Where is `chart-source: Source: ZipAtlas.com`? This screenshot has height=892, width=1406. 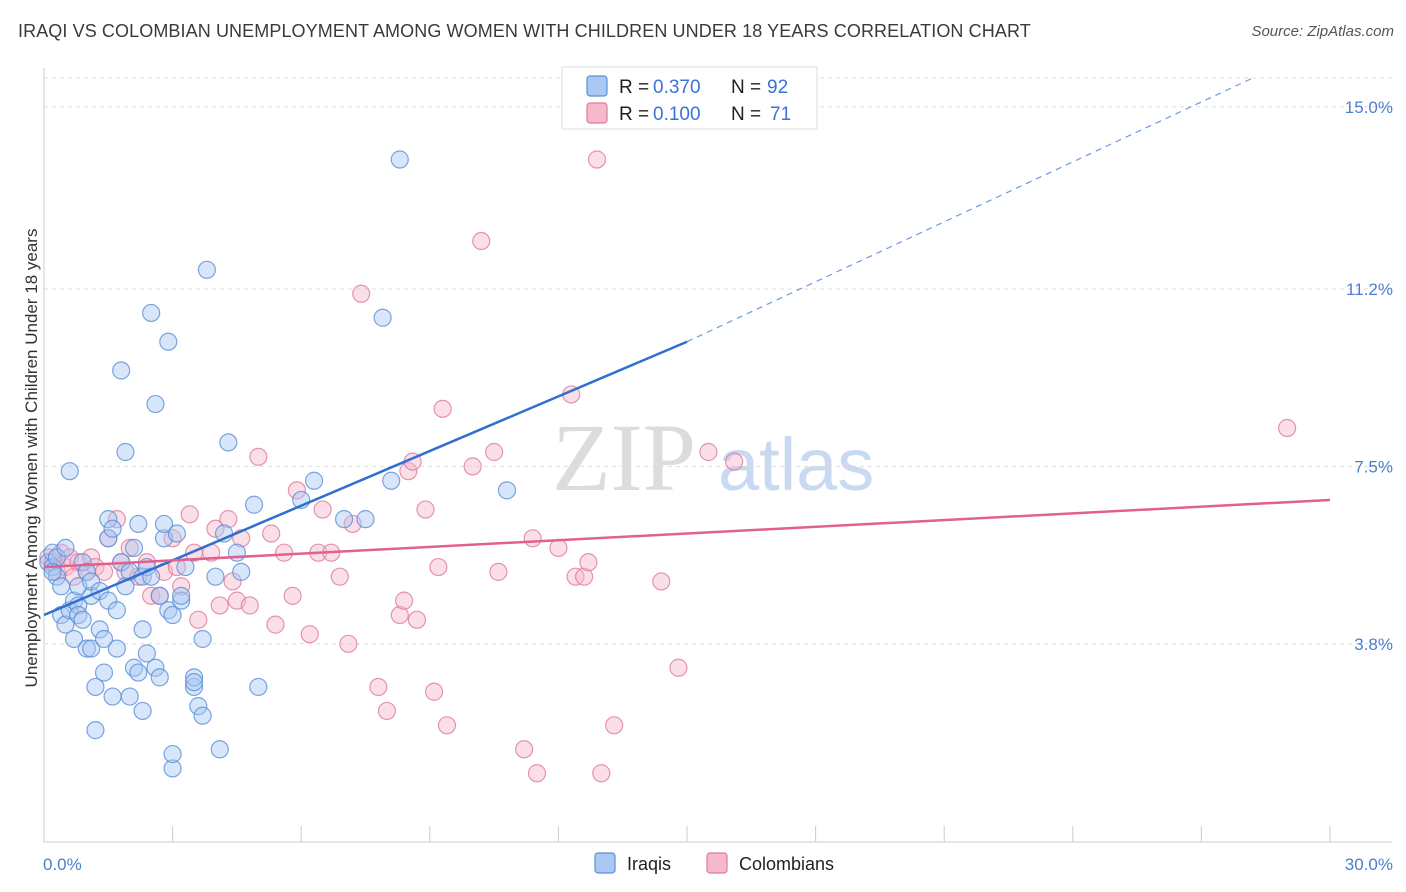
chart-source: Source: ZipAtlas.com is located at coordinates (1322, 31).